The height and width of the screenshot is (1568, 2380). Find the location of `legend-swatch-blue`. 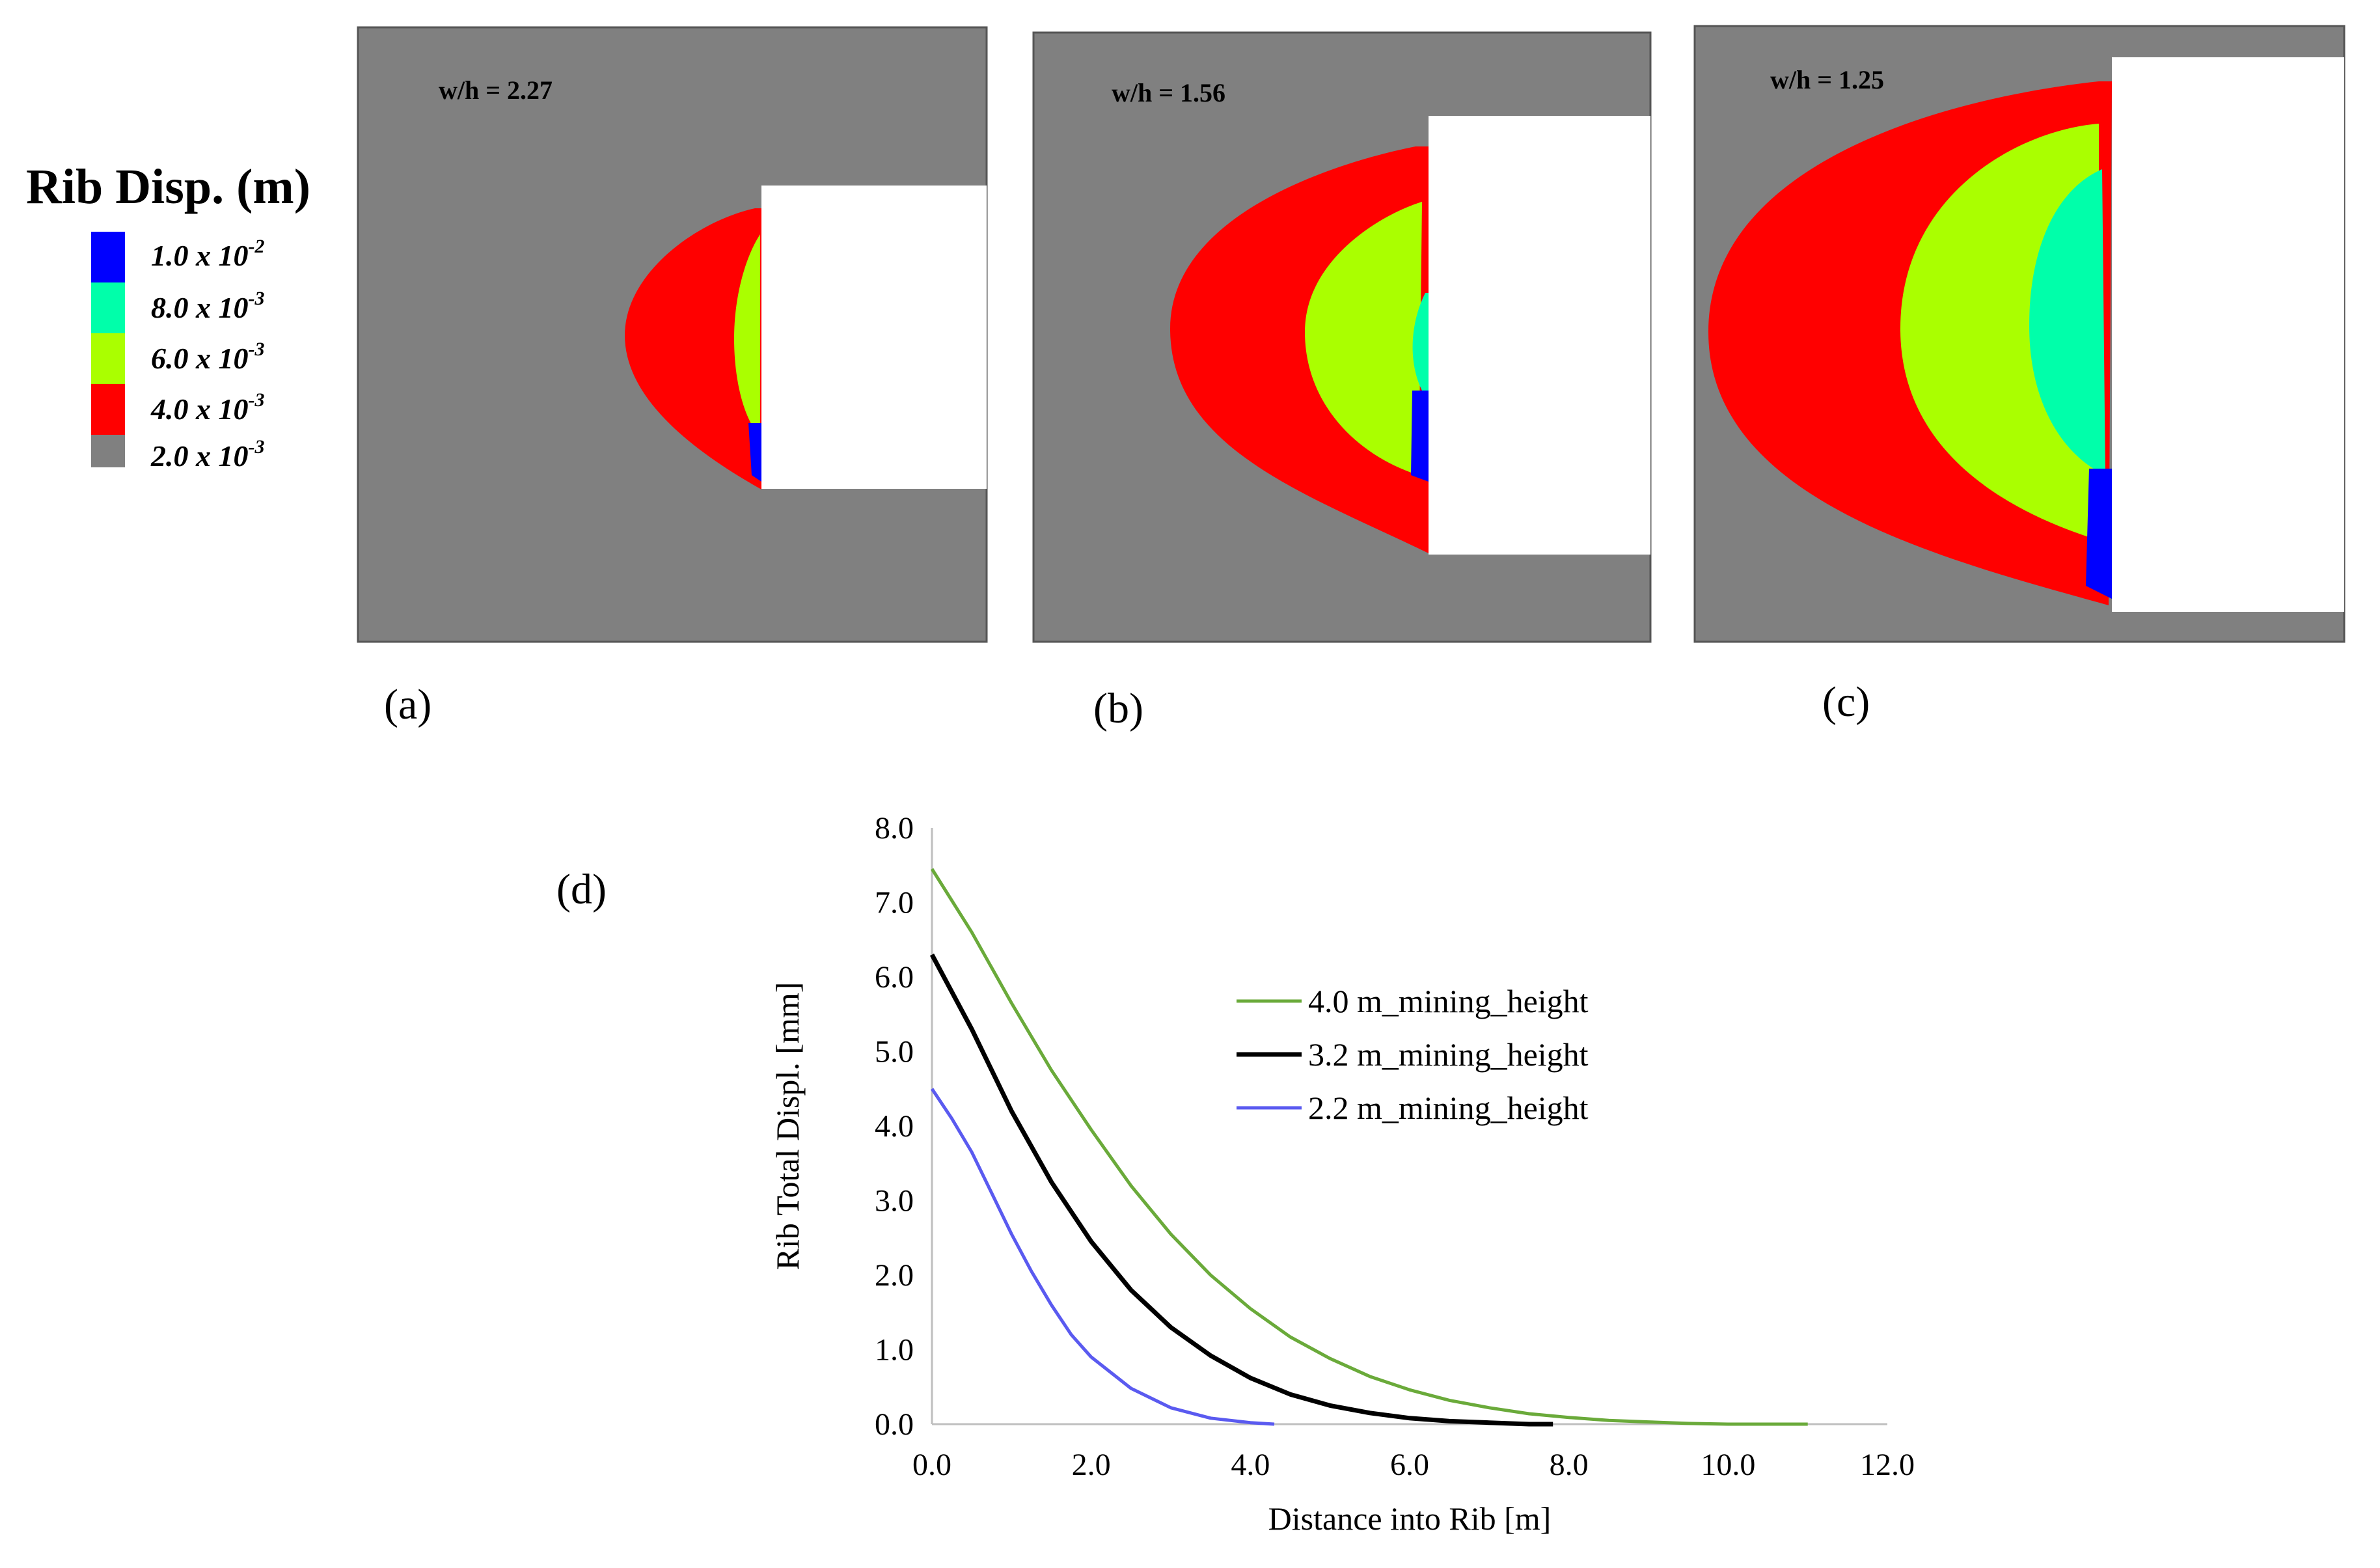

legend-swatch-blue is located at coordinates (108, 257).